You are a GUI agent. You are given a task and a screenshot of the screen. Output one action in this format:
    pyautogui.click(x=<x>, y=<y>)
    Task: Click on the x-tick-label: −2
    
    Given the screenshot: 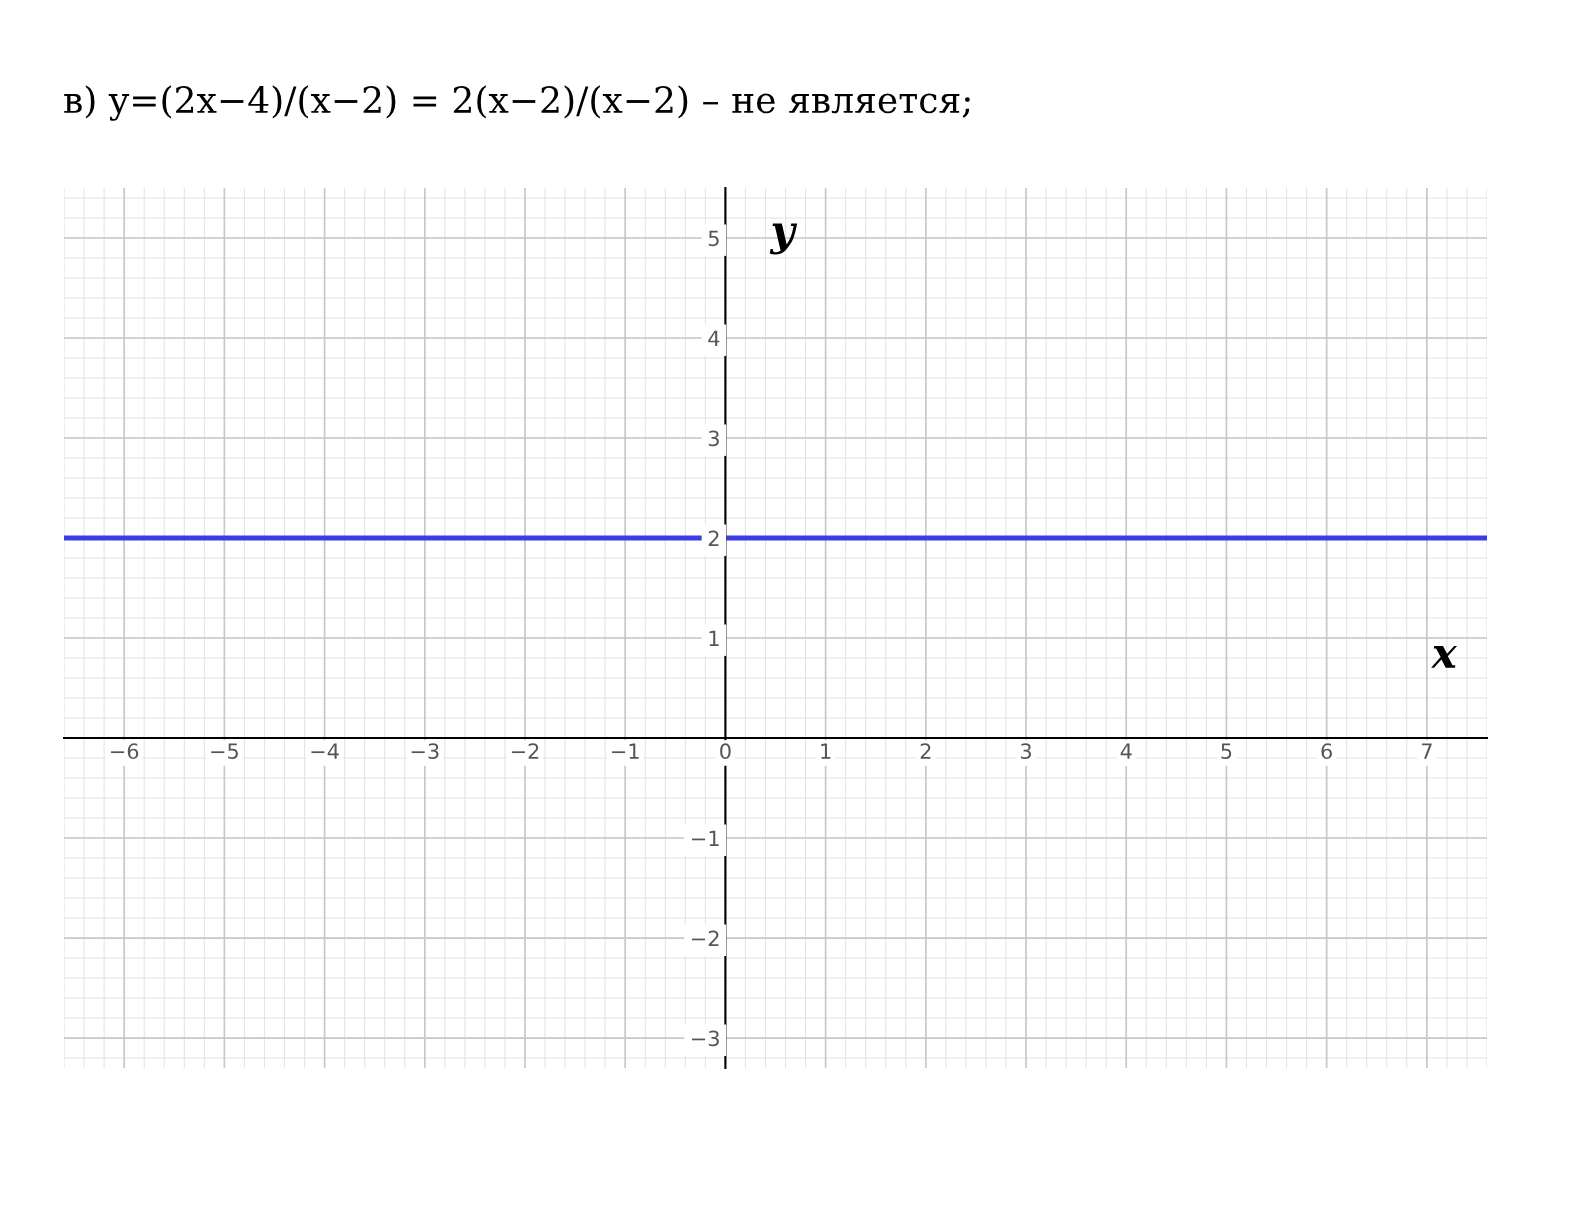 What is the action you would take?
    pyautogui.click(x=525, y=751)
    